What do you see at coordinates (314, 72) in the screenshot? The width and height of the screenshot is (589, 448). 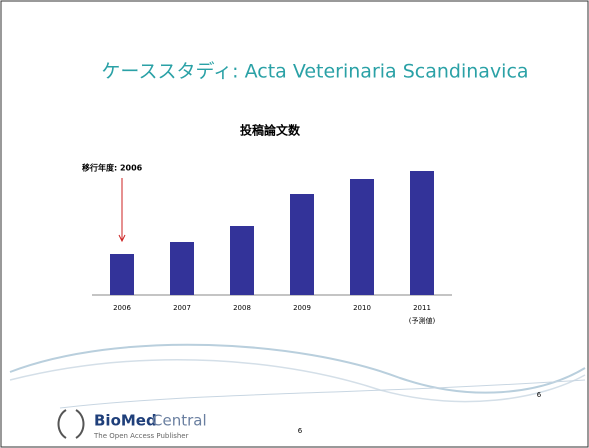 I see `slide-title: ケーススタディ: Acta Veterinaria Scandinavica` at bounding box center [314, 72].